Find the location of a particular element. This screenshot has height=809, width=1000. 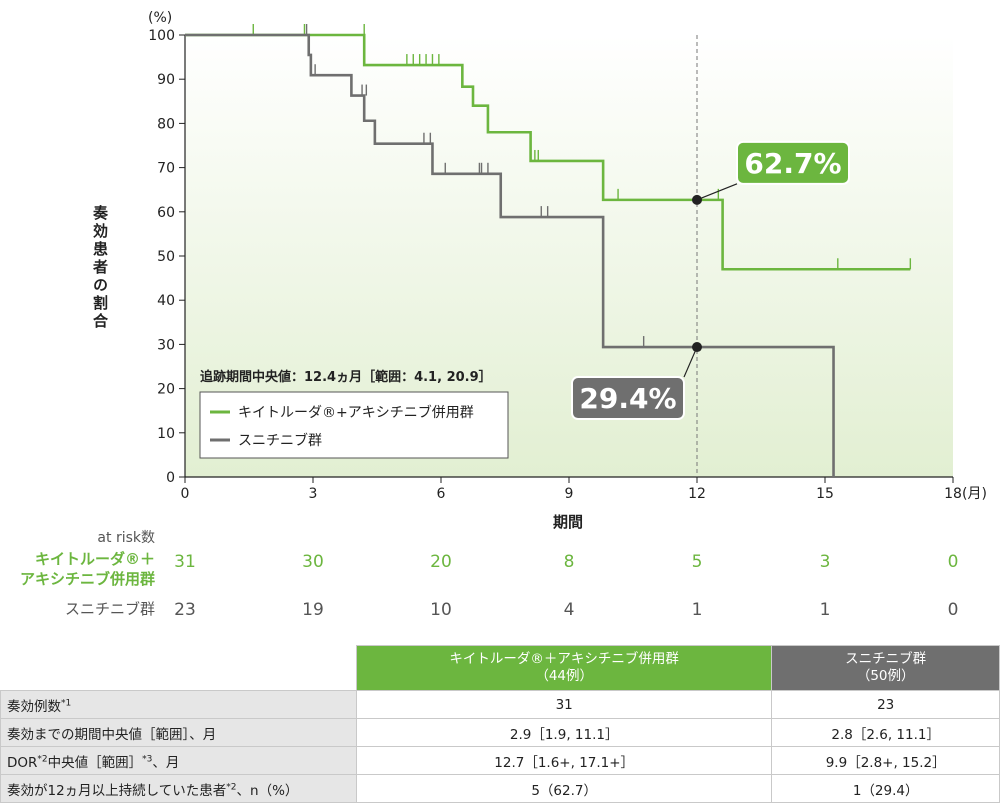

x-unit-label: (月) is located at coordinates (974, 494).